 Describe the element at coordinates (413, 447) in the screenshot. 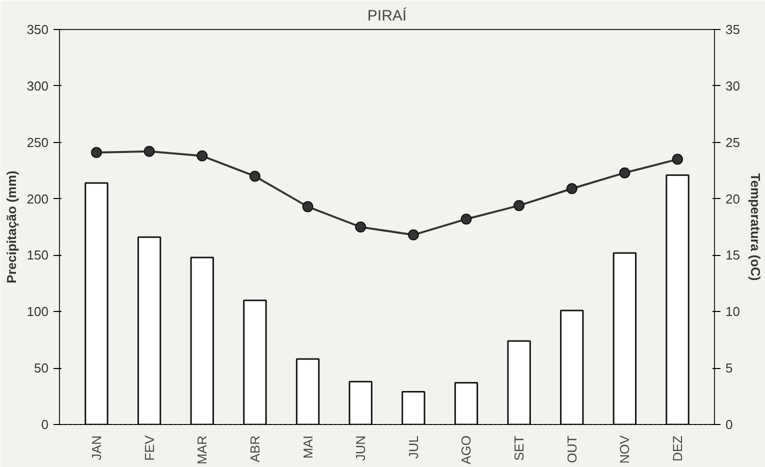

I see `x-tick-label: JUL` at that location.